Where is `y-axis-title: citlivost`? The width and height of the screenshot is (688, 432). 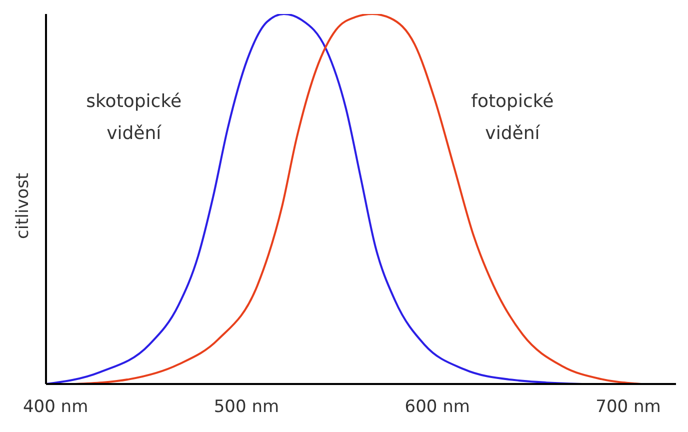
y-axis-title: citlivost is located at coordinates (23, 205).